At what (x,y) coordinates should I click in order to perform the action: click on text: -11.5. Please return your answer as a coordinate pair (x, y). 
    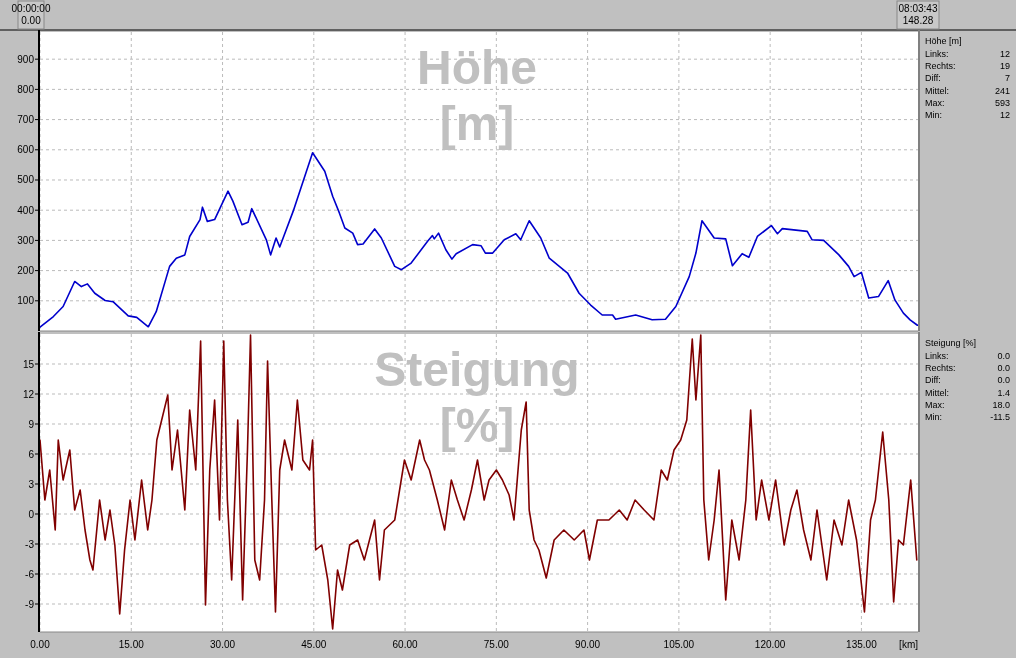
    Looking at the image, I should click on (1000, 417).